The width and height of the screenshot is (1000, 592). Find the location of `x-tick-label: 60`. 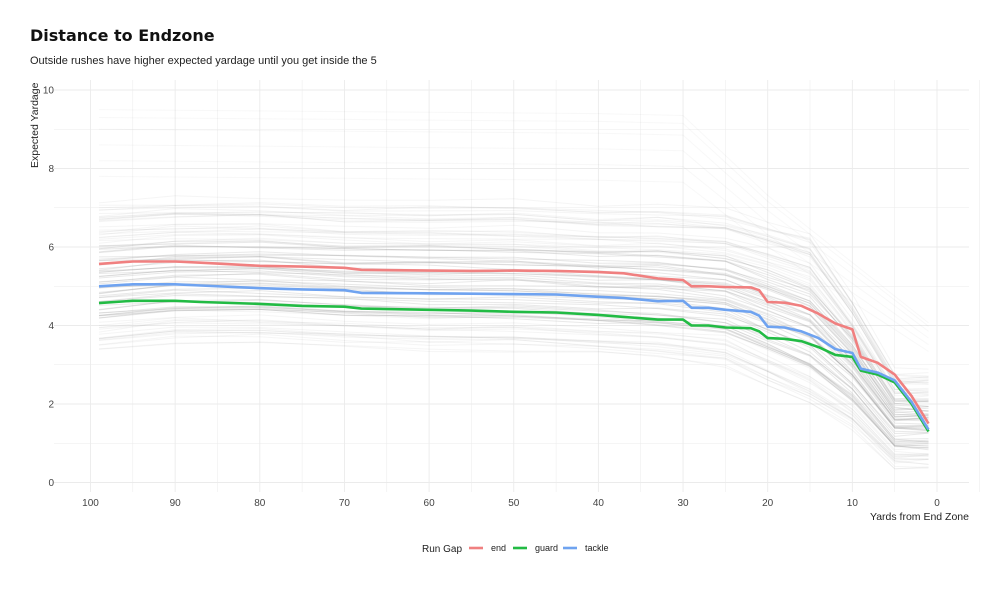

x-tick-label: 60 is located at coordinates (430, 503).